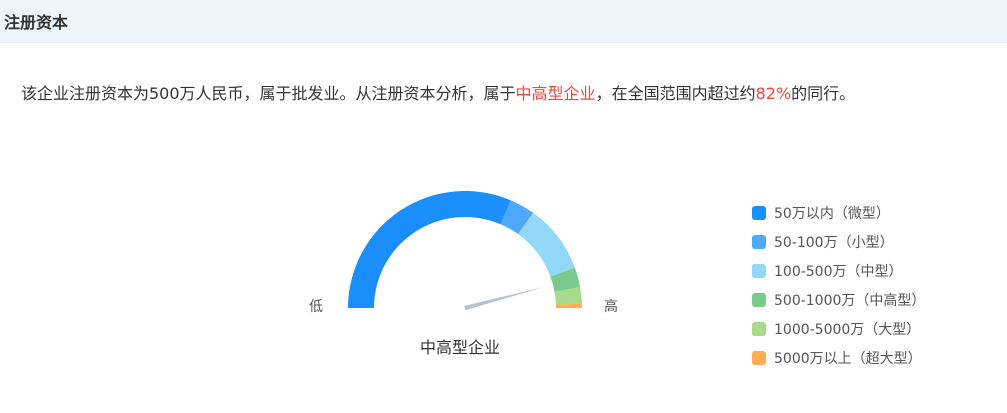 Image resolution: width=1007 pixels, height=413 pixels. I want to click on legend-label: 50-100万（小型）, so click(834, 242).